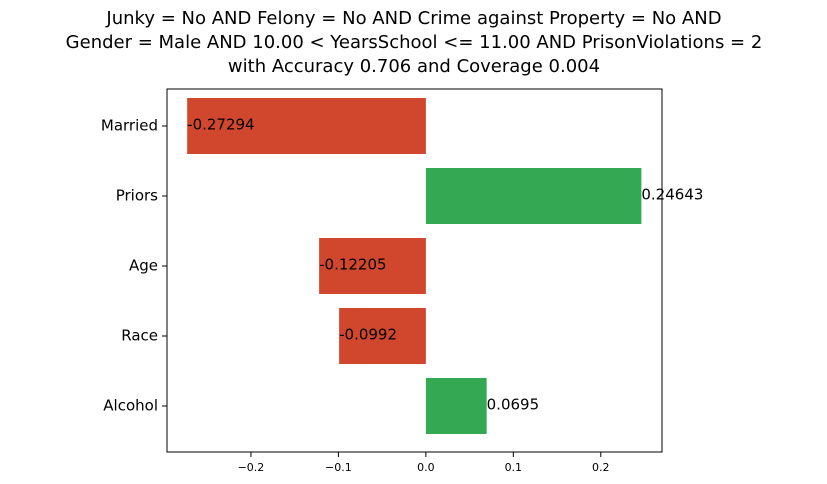 The image size is (827, 484). I want to click on ytick-label-race: Race, so click(139, 336).